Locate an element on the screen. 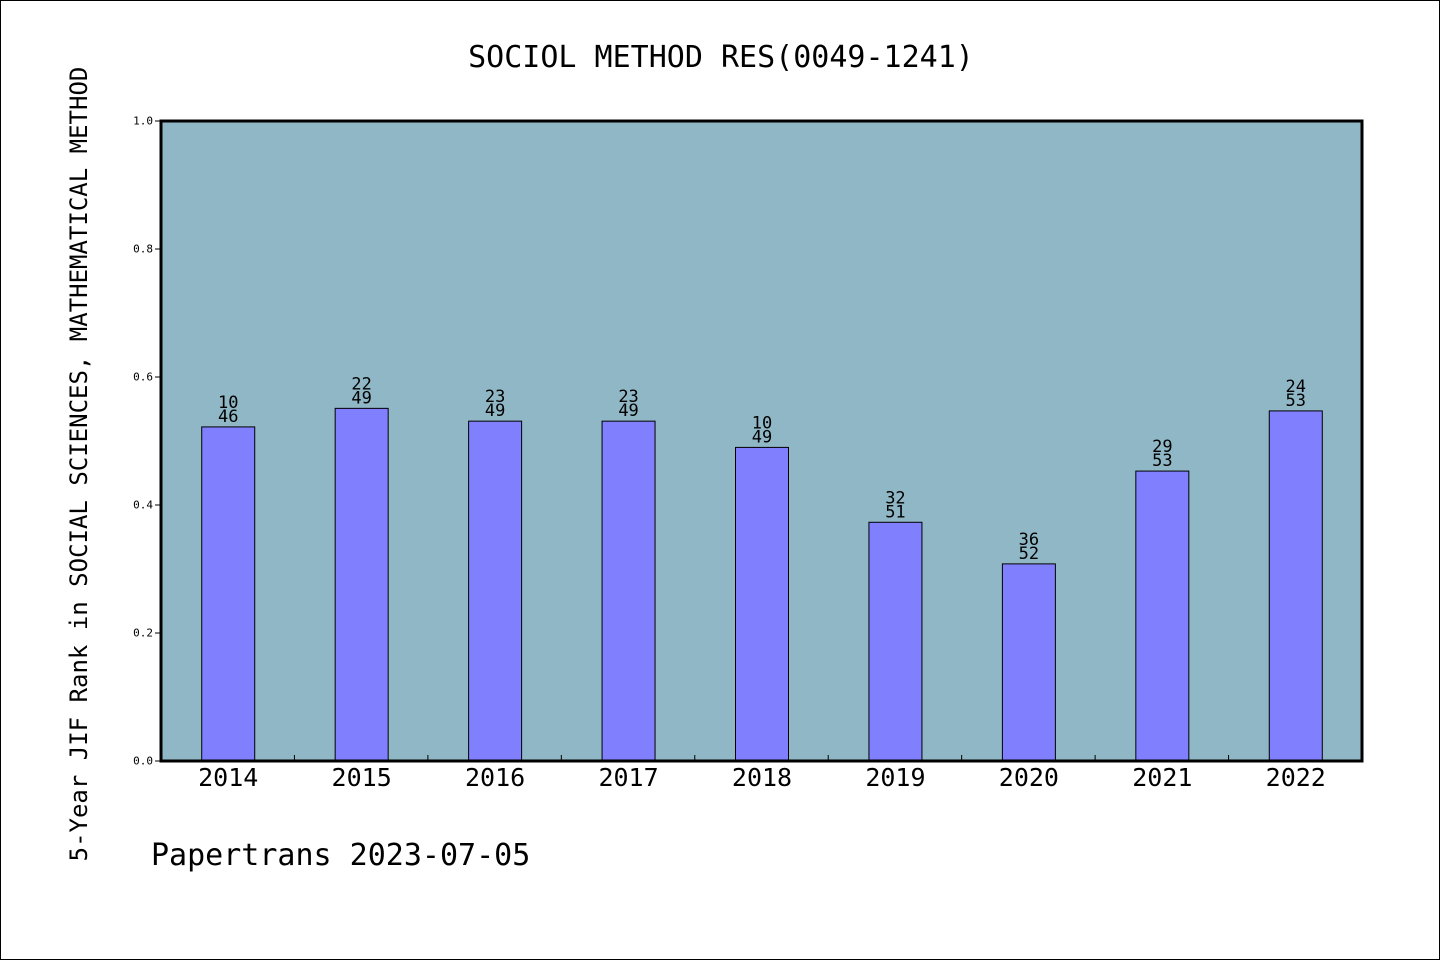  bar-total-2014: 46 is located at coordinates (228, 417).